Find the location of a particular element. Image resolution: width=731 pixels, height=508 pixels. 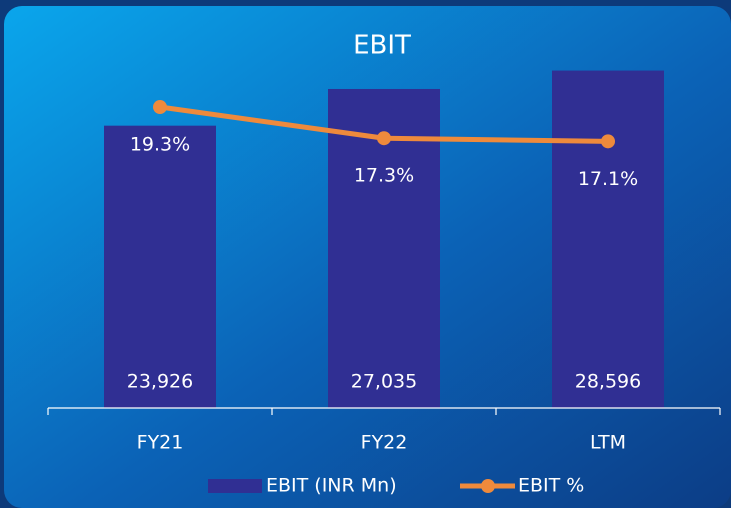

legend-label: EBIT % is located at coordinates (551, 486).